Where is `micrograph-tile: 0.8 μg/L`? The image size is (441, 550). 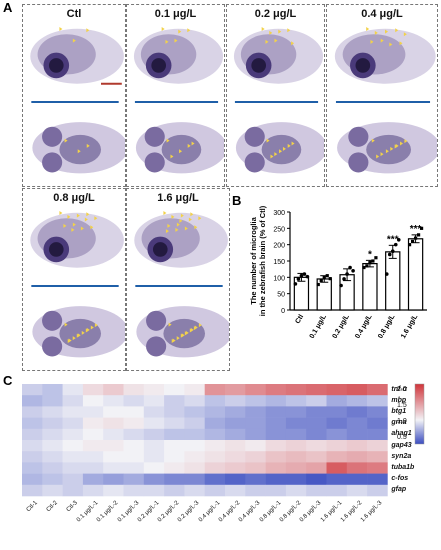 micrograph-tile: 0.8 μg/L is located at coordinates (74, 279).